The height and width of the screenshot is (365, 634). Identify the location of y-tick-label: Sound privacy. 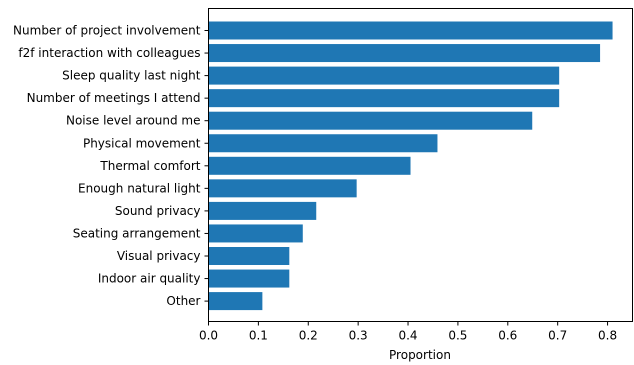
(158, 211).